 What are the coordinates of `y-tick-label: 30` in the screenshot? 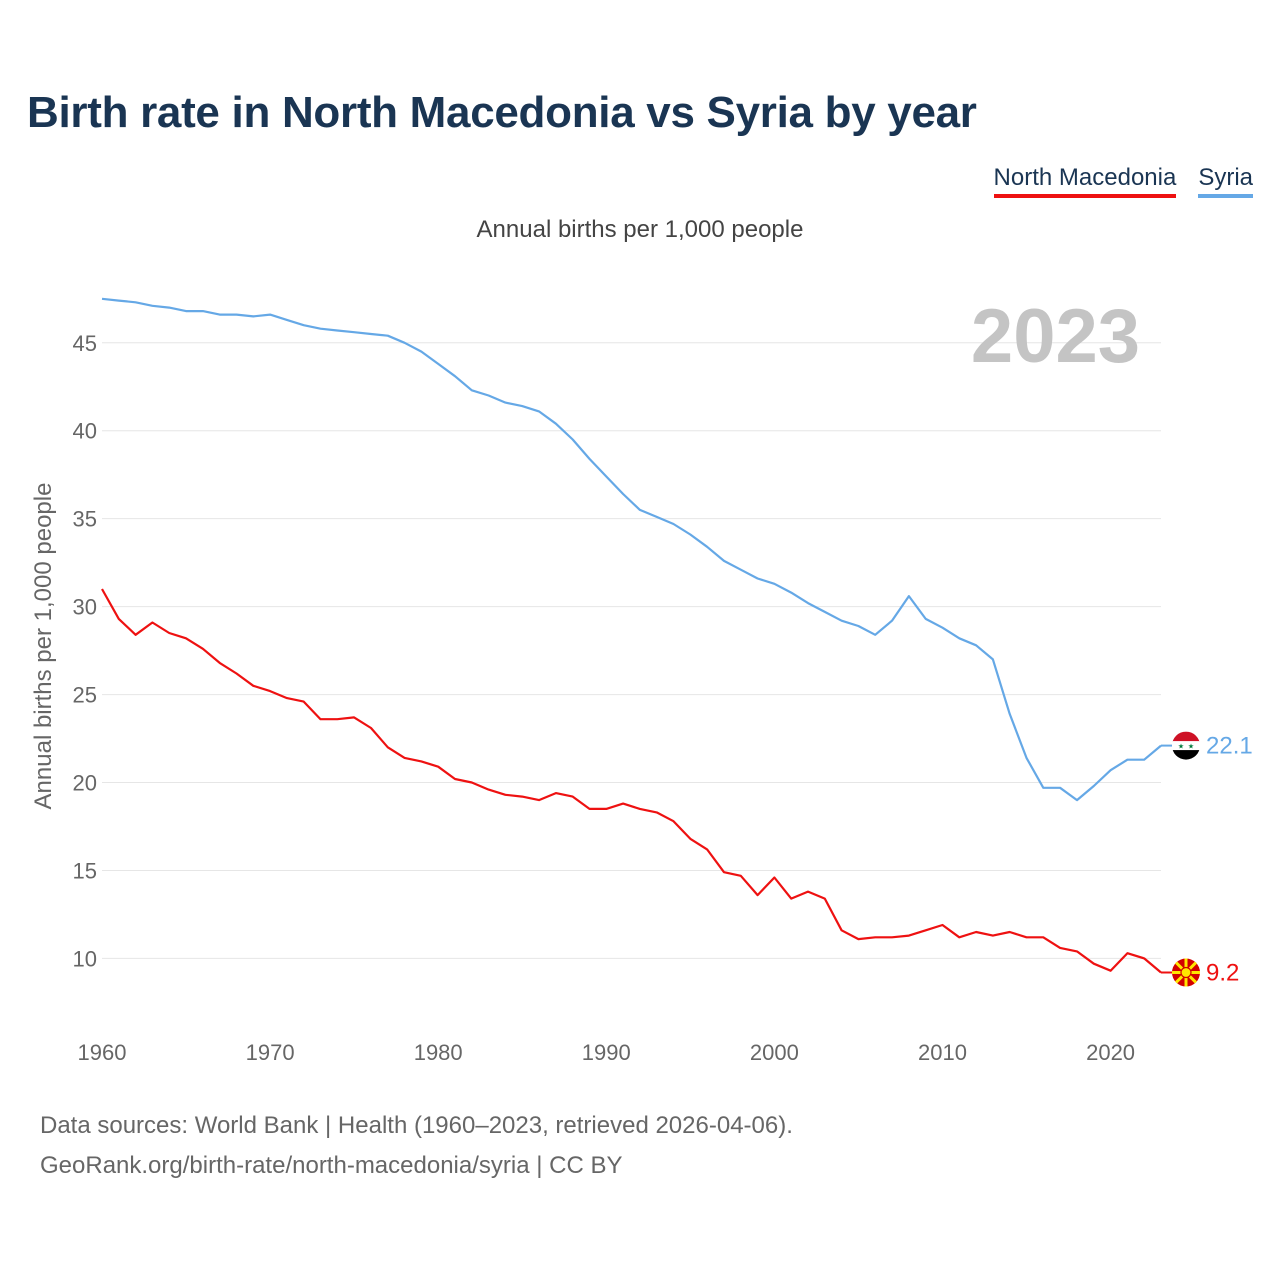 It's located at (85, 607).